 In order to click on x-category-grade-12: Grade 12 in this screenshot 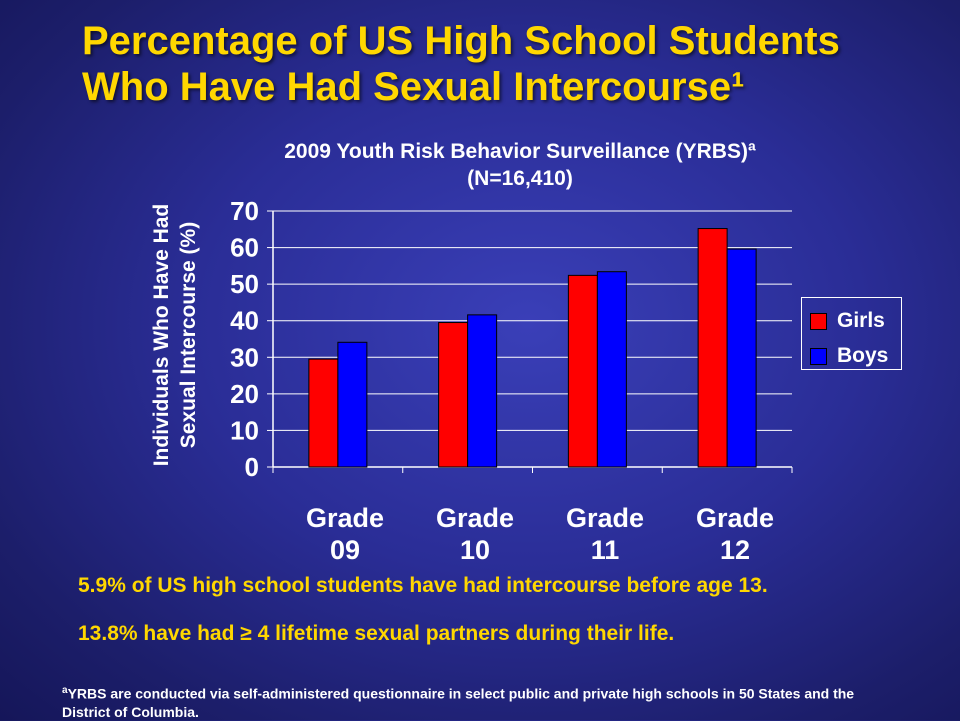, I will do `click(735, 534)`.